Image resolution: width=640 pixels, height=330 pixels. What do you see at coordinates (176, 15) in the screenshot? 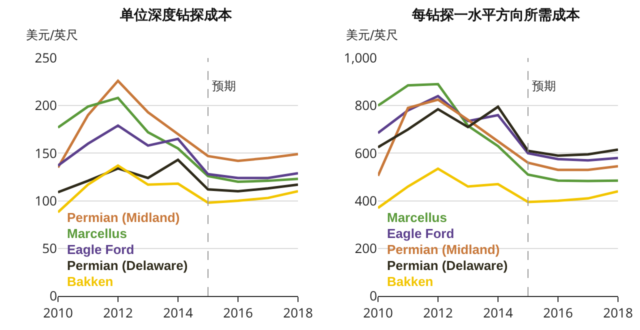
I see `chart-title: 单位深度钻探成本` at bounding box center [176, 15].